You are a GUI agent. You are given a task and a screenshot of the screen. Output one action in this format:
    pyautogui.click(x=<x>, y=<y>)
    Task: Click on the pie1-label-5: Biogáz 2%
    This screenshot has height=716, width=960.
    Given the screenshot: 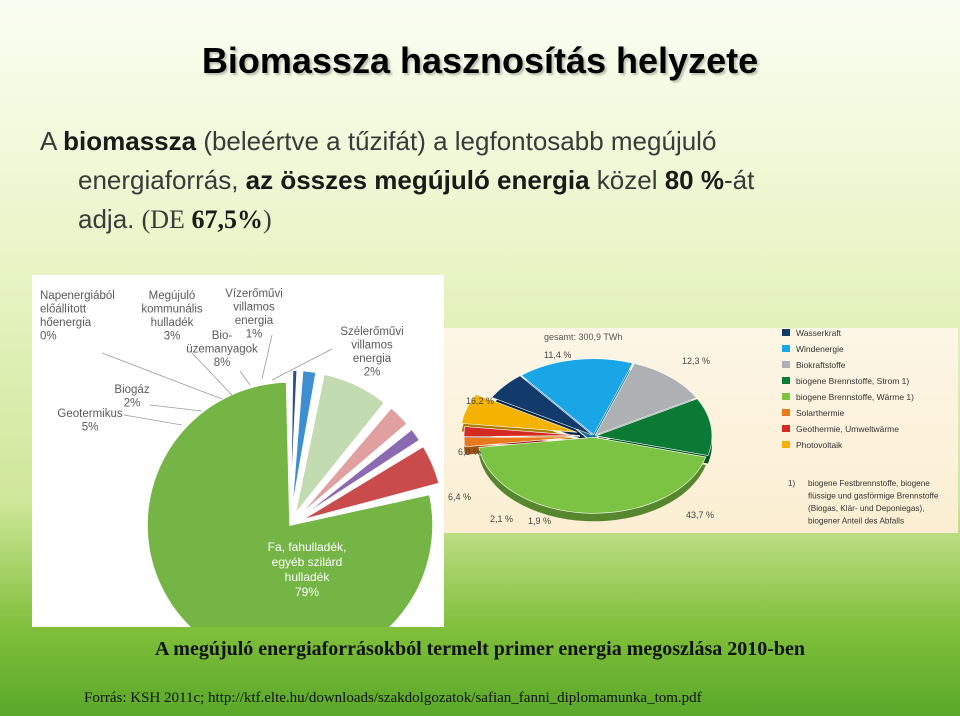 What is the action you would take?
    pyautogui.click(x=131, y=397)
    